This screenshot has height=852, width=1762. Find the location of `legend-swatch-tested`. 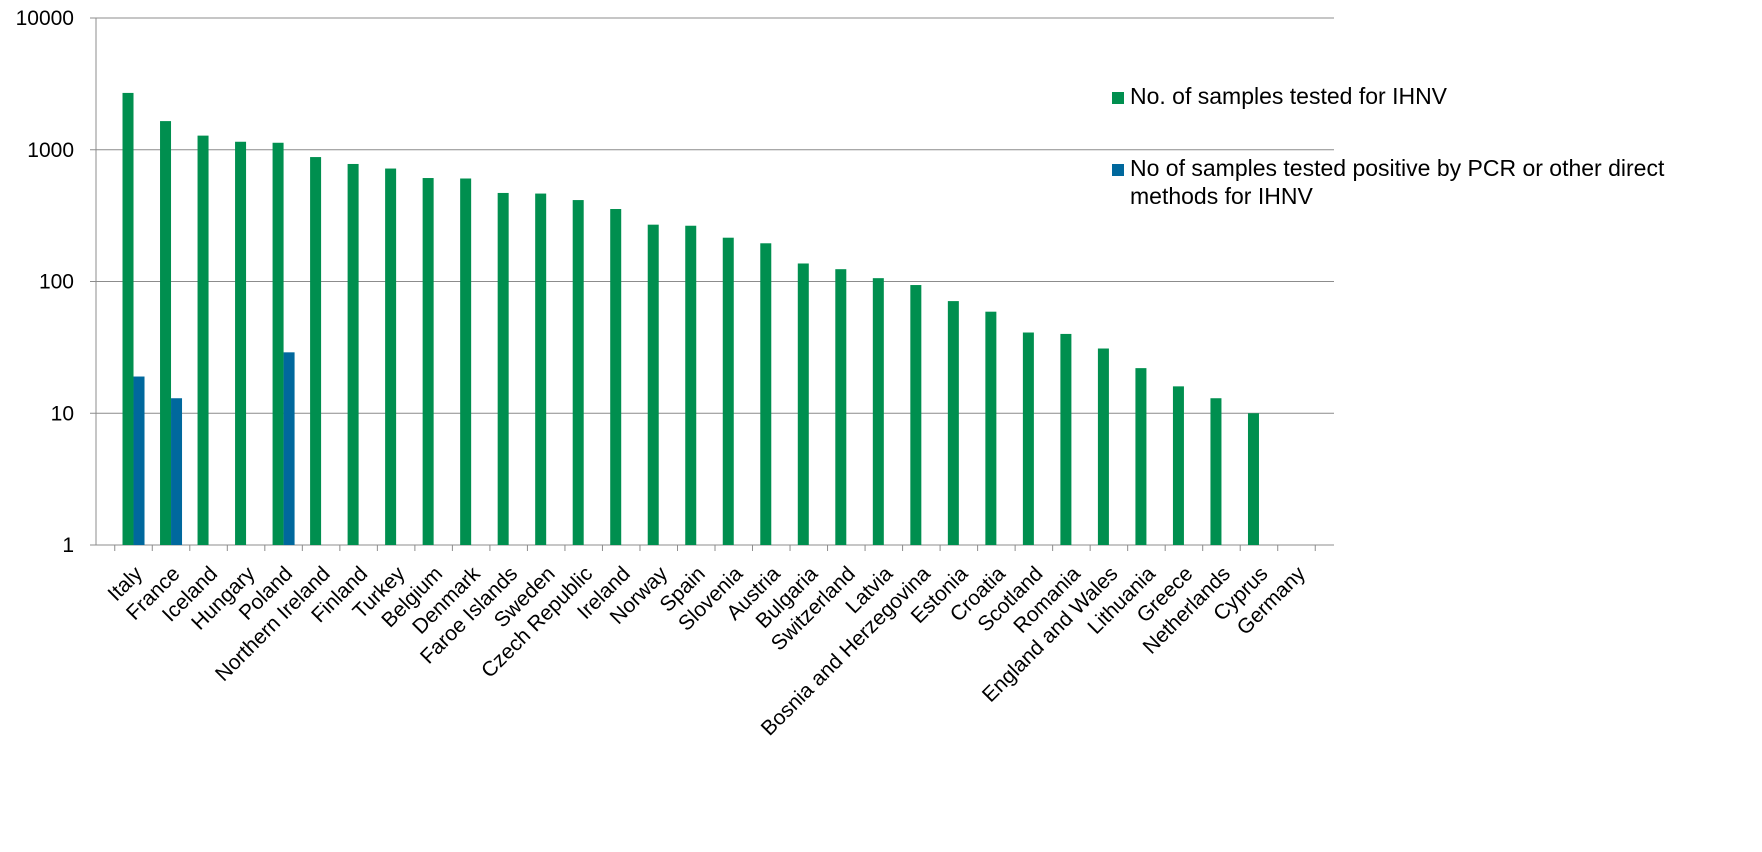

legend-swatch-tested is located at coordinates (1118, 98).